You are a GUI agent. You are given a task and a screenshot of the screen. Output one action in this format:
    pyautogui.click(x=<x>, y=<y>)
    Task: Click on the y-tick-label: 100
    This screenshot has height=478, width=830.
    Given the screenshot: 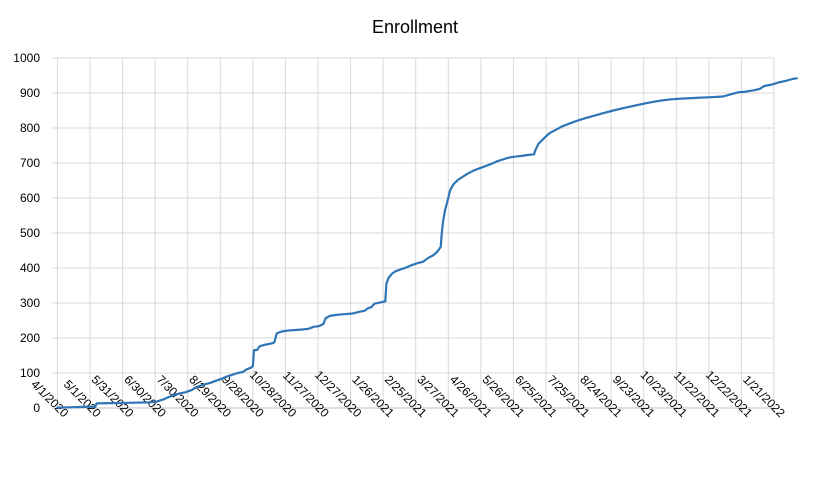 What is the action you would take?
    pyautogui.click(x=30, y=373)
    